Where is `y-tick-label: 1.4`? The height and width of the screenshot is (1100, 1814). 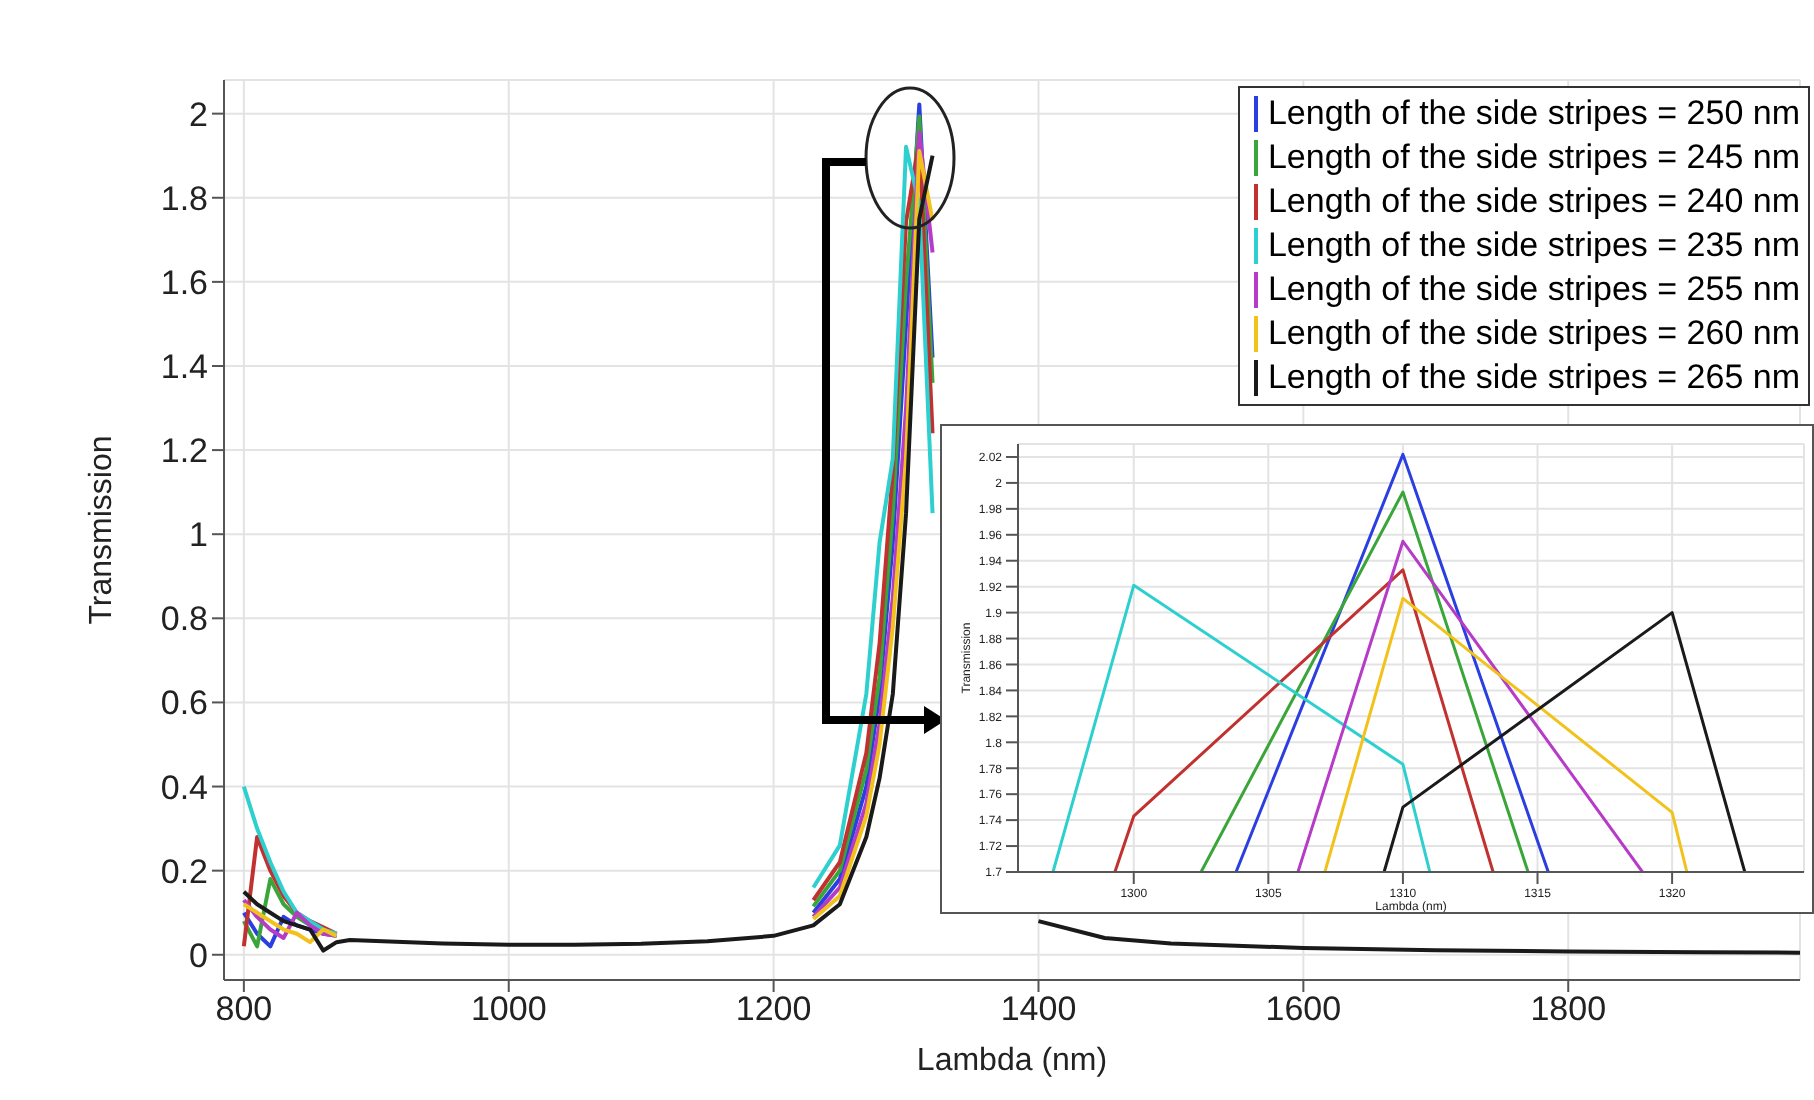 y-tick-label: 1.4 is located at coordinates (184, 367).